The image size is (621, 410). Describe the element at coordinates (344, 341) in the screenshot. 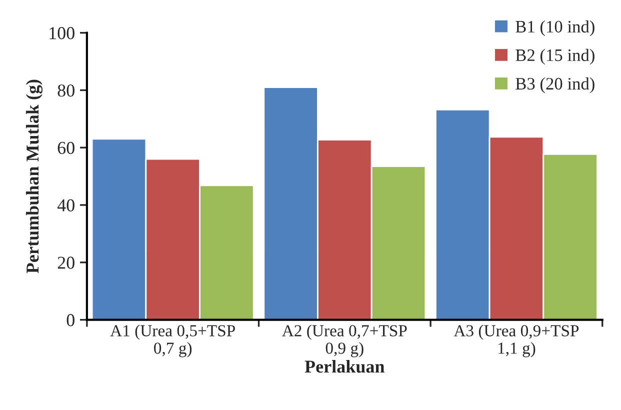

I see `x-tick-label: A2 (Urea 0,7+TSP 0,9 g)` at that location.